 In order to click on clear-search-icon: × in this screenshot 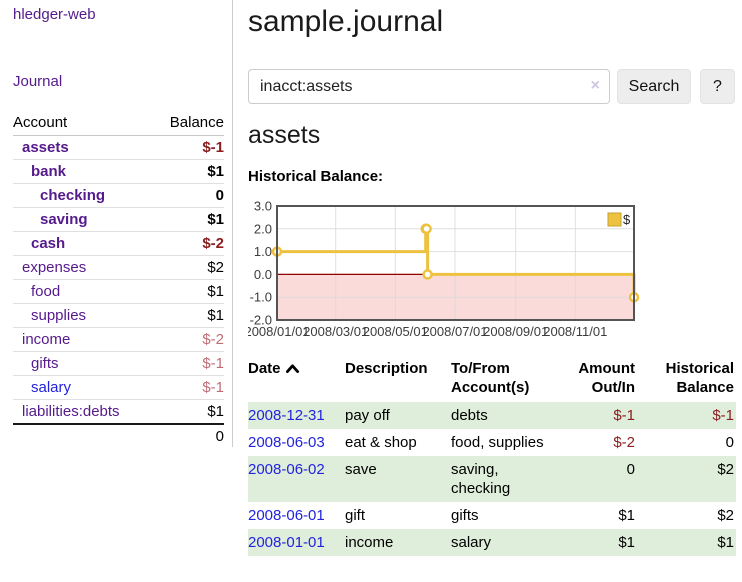, I will do `click(595, 85)`.